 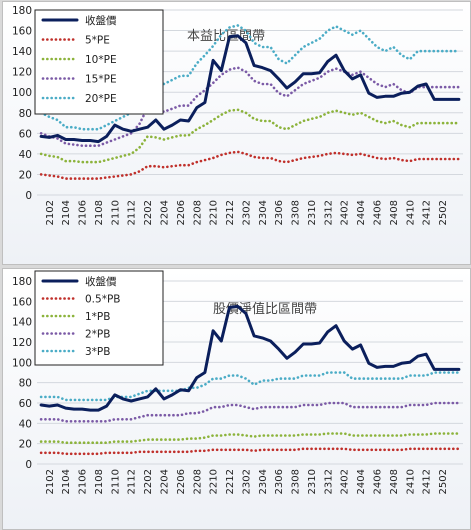 I want to click on legend-label: 15*PE, so click(x=101, y=80).